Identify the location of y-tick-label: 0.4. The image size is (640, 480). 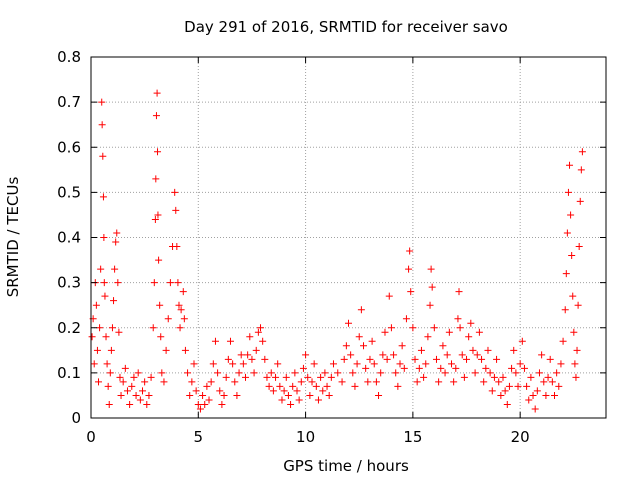
(69, 238).